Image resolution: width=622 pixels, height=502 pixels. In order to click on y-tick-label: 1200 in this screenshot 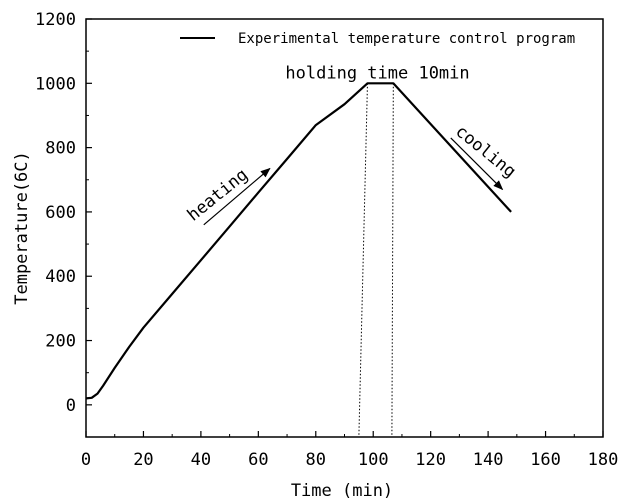, I will do `click(55, 20)`.